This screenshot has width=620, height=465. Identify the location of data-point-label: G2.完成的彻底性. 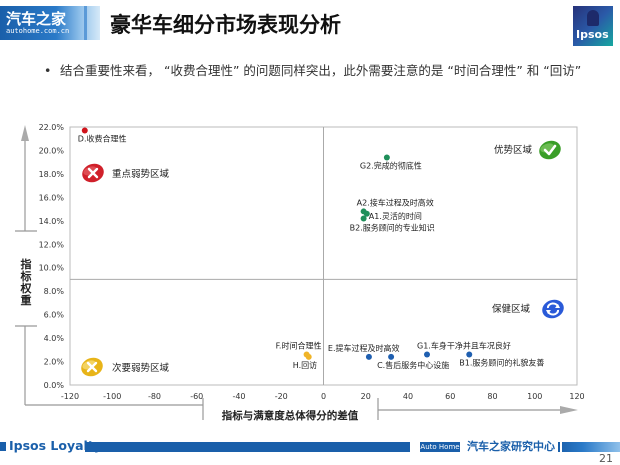
(391, 165).